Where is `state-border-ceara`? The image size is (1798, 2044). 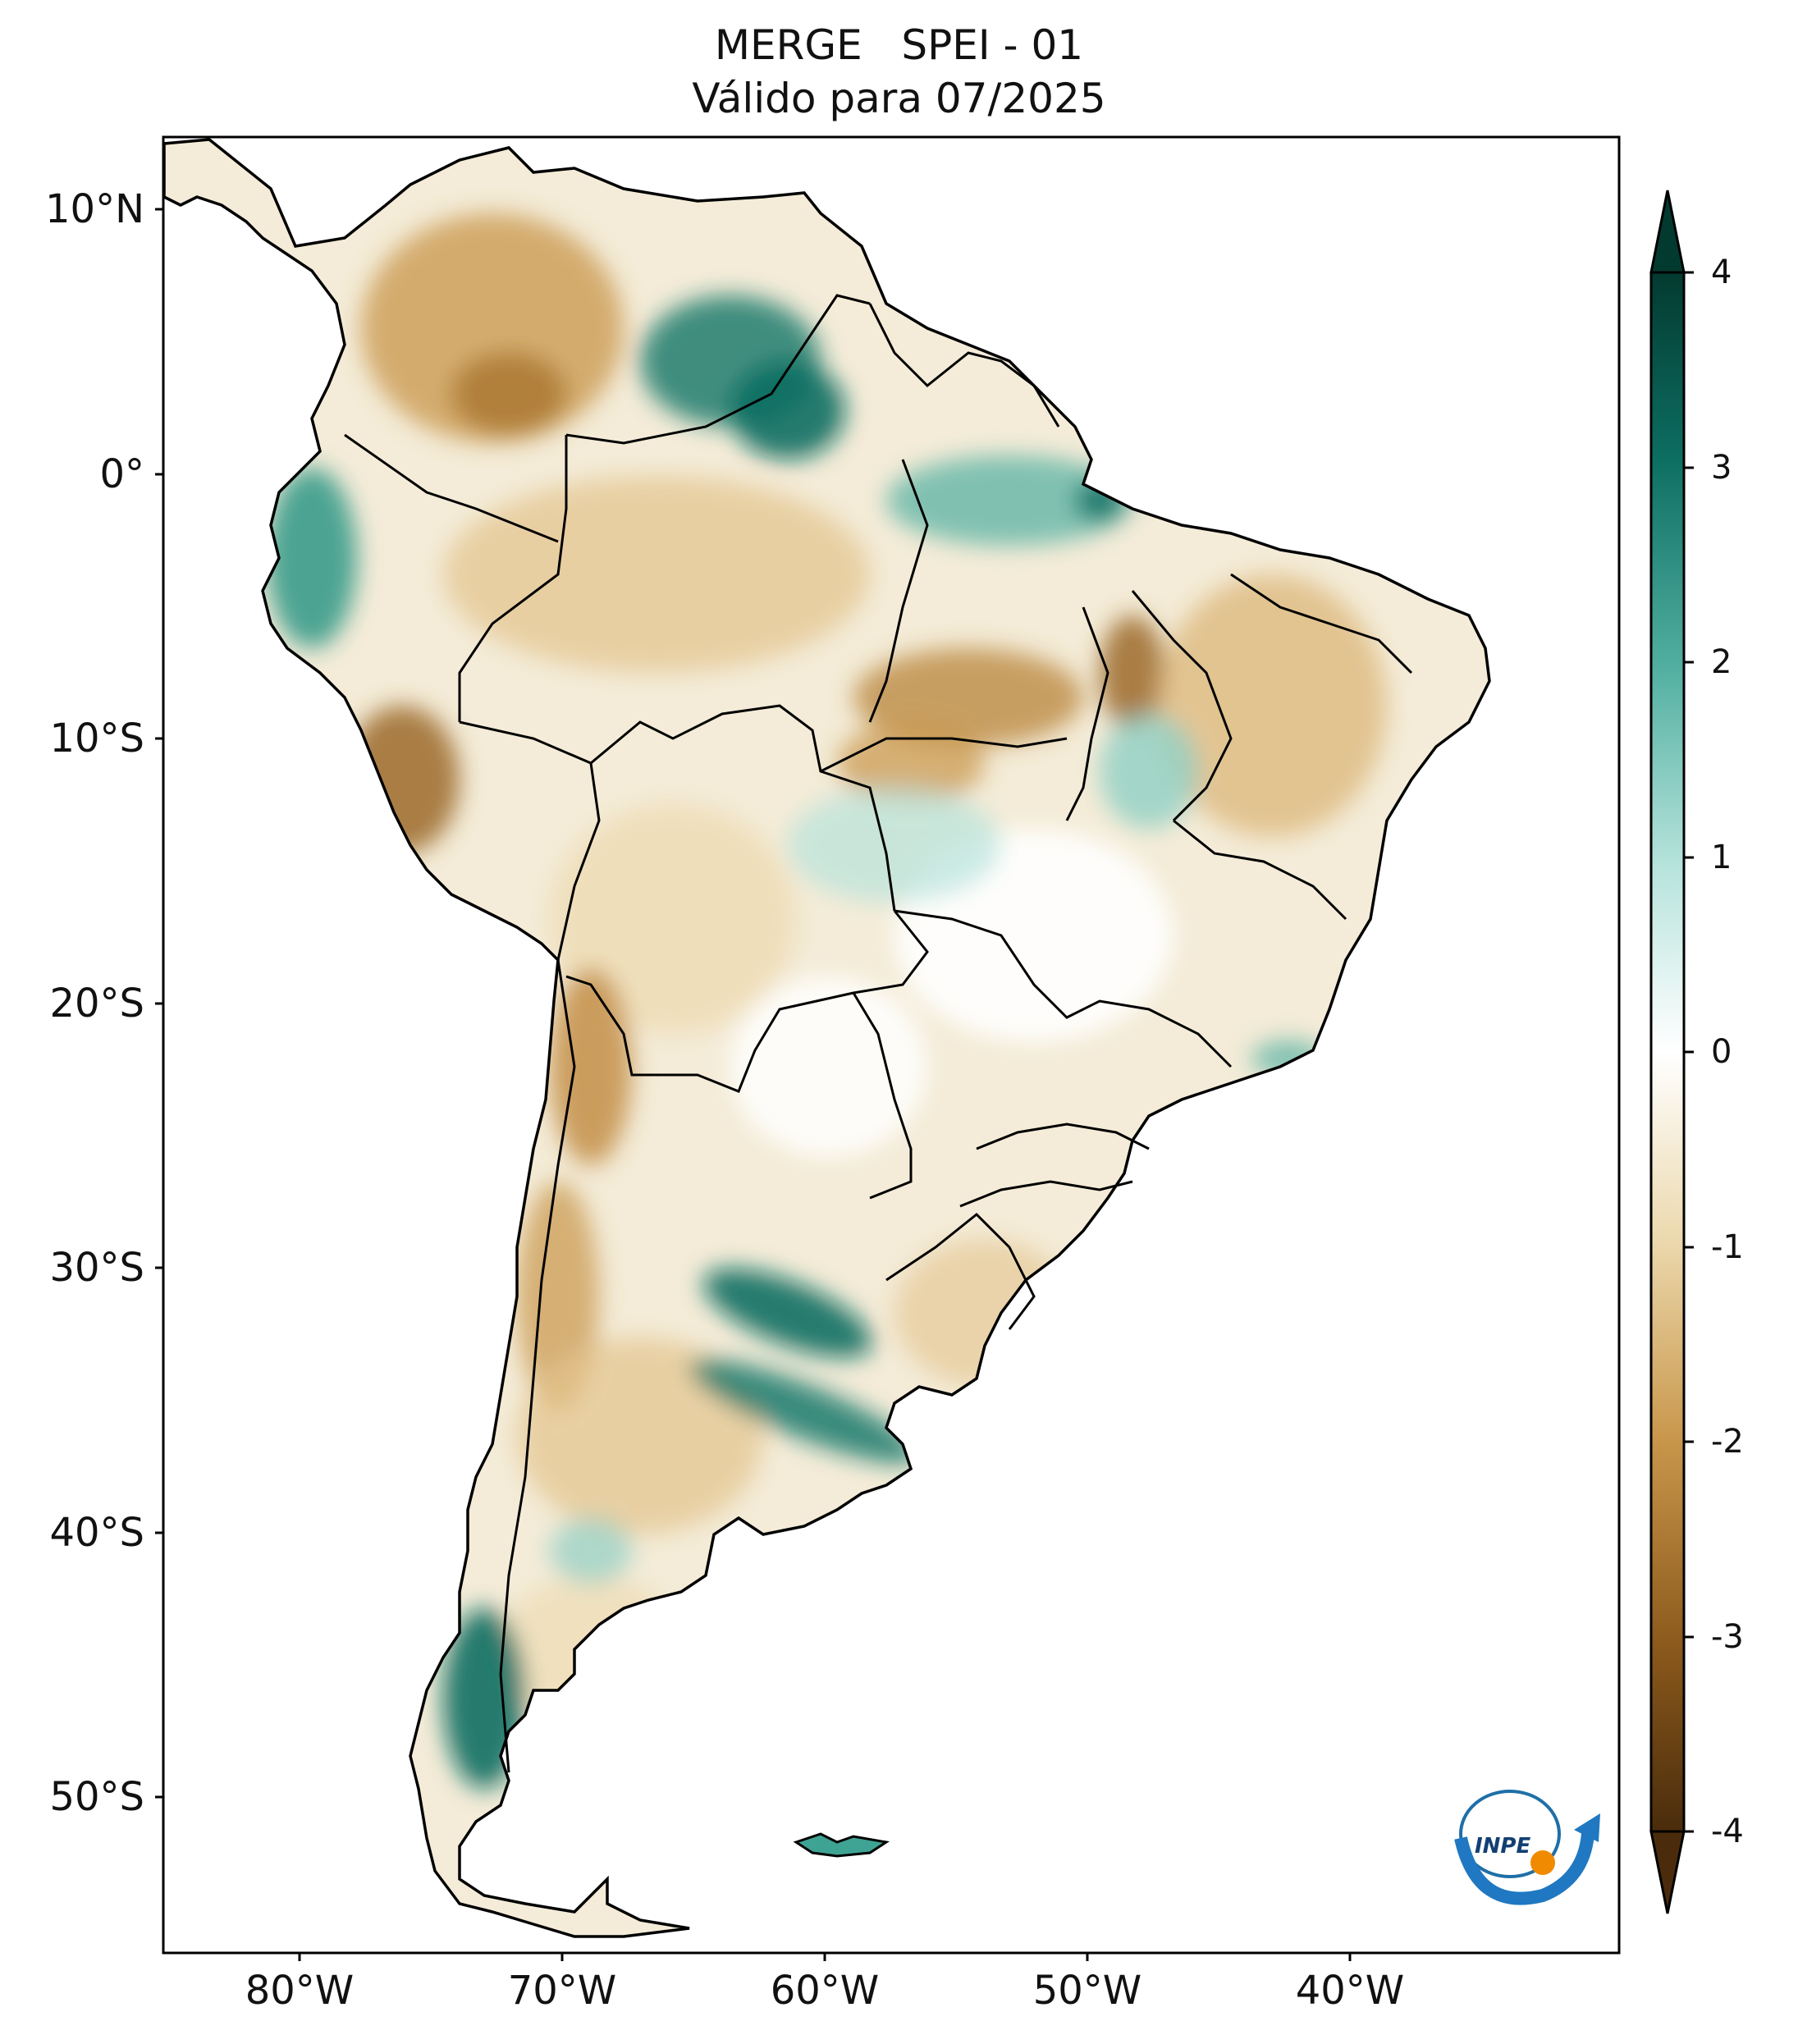
state-border-ceara is located at coordinates (1321, 623).